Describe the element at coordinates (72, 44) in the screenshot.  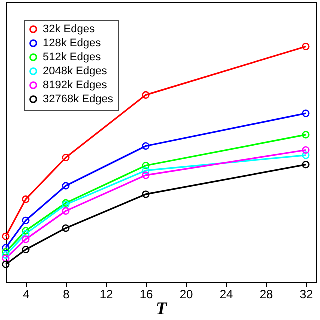
I see `legend-label: 128k Edges` at that location.